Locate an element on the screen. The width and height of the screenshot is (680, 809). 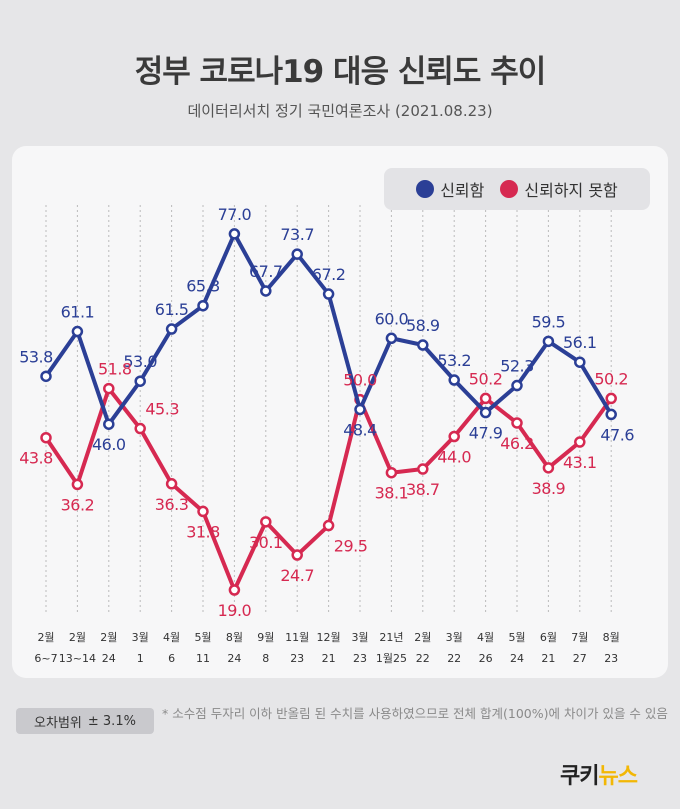
legend-label-trust: 신뢰함 is located at coordinates (462, 190).